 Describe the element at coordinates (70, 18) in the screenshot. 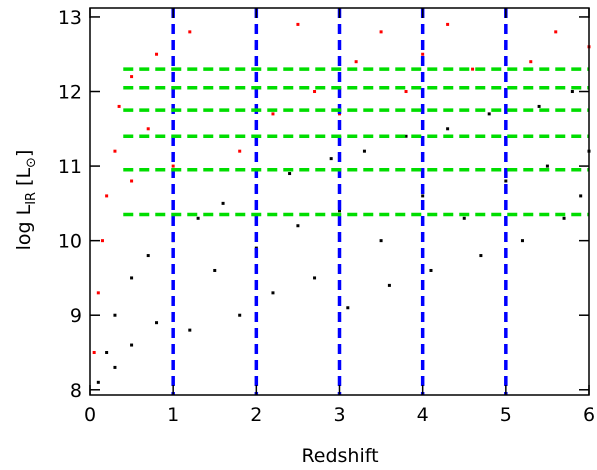

I see `y-tick-label: 13` at that location.